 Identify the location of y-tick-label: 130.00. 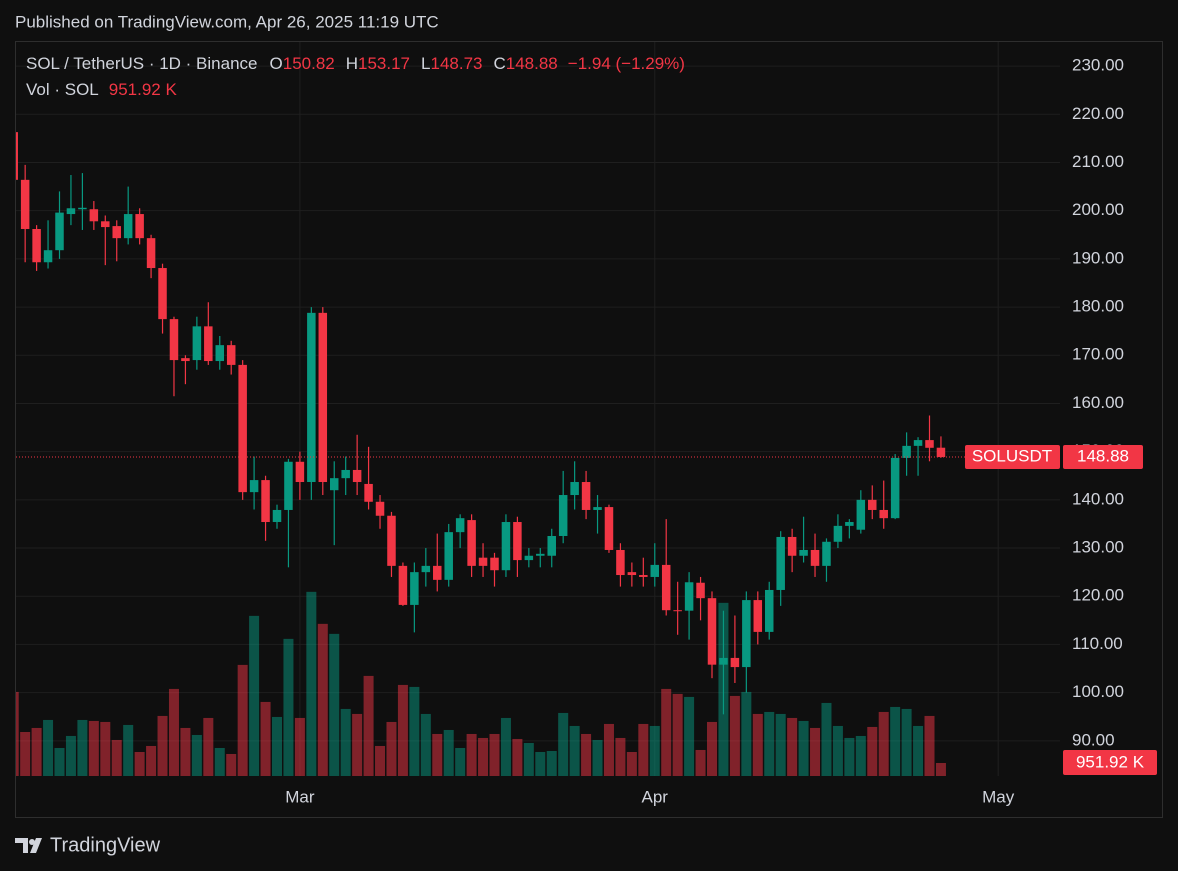
(1098, 547).